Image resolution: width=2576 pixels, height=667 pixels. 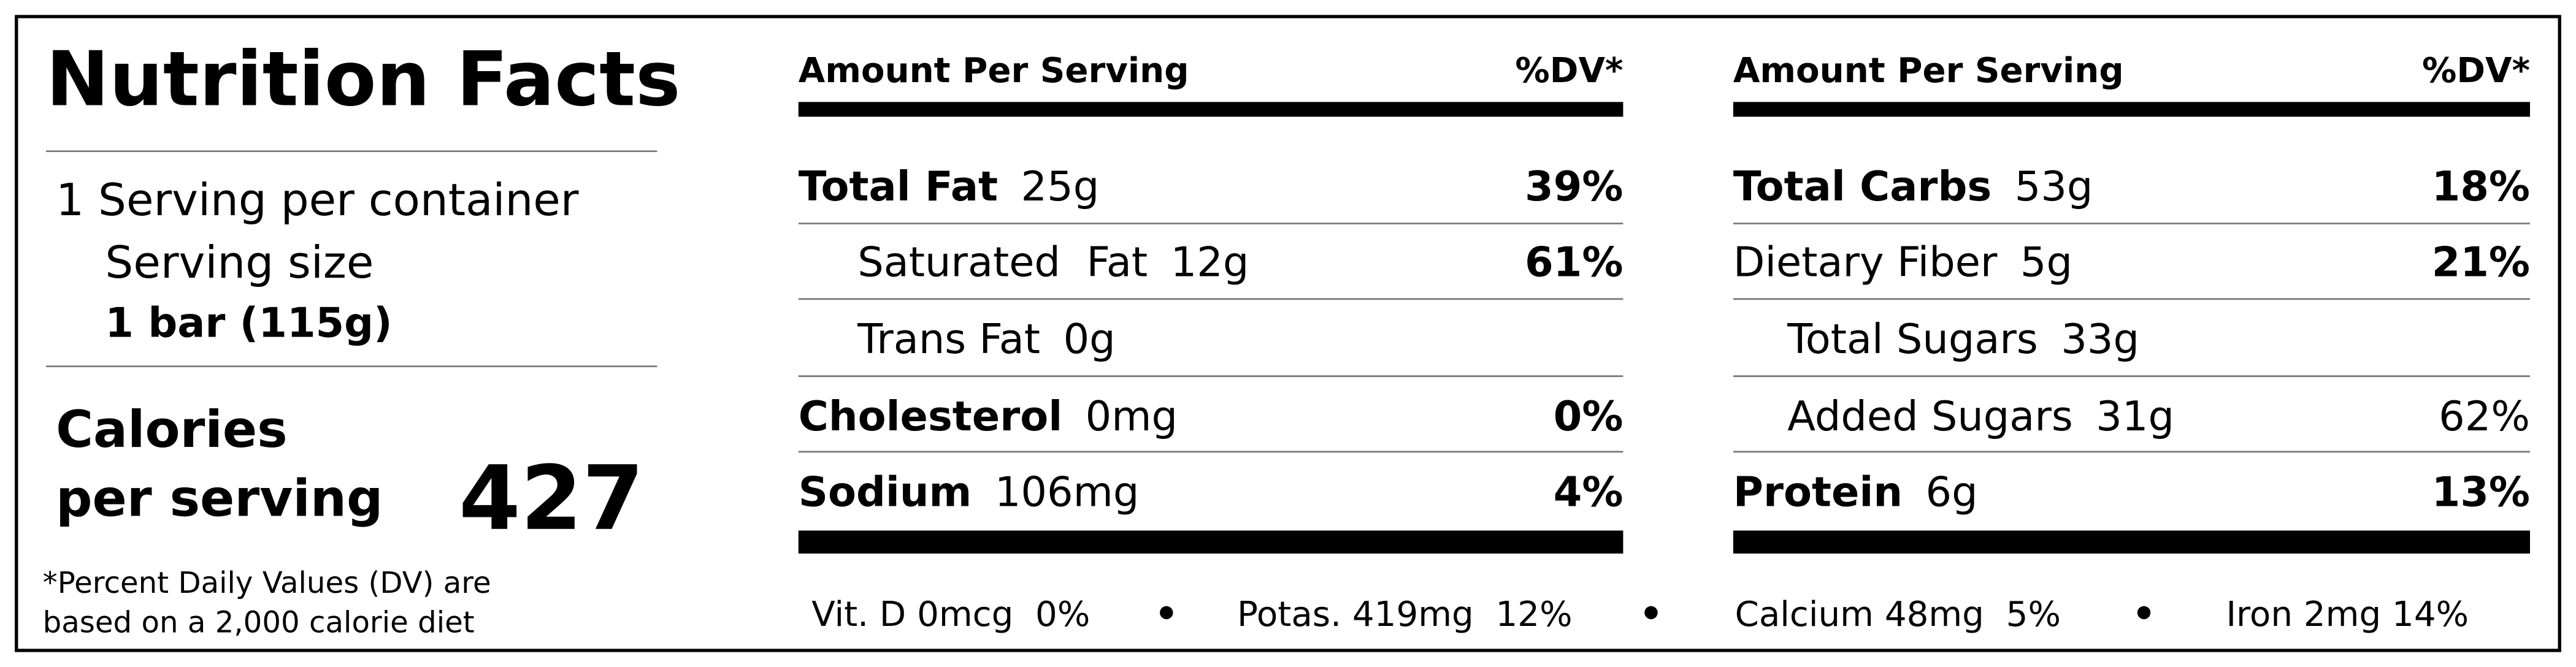 I want to click on nutrient-name: Trans Fat, so click(x=948, y=339).